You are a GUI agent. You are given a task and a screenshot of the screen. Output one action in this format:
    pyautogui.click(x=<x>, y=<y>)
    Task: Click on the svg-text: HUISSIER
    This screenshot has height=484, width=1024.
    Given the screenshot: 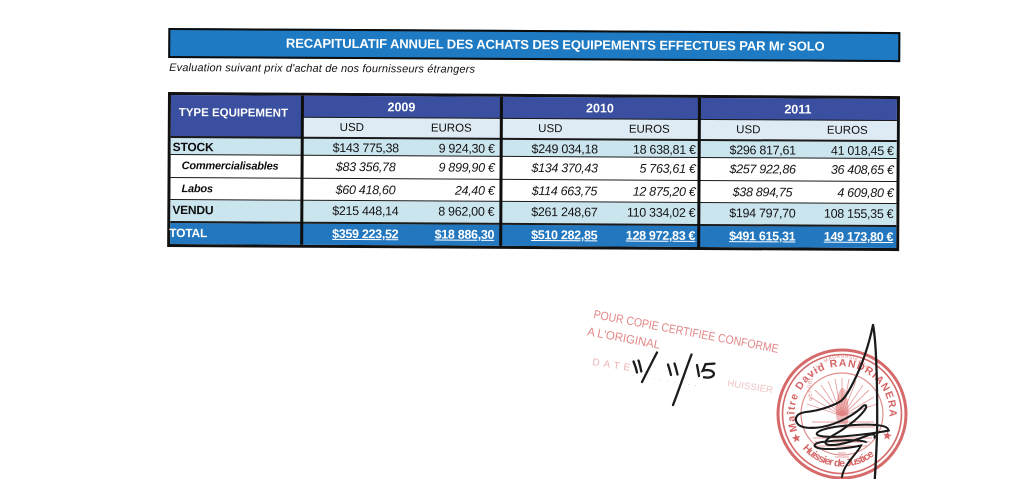 What is the action you would take?
    pyautogui.click(x=750, y=387)
    